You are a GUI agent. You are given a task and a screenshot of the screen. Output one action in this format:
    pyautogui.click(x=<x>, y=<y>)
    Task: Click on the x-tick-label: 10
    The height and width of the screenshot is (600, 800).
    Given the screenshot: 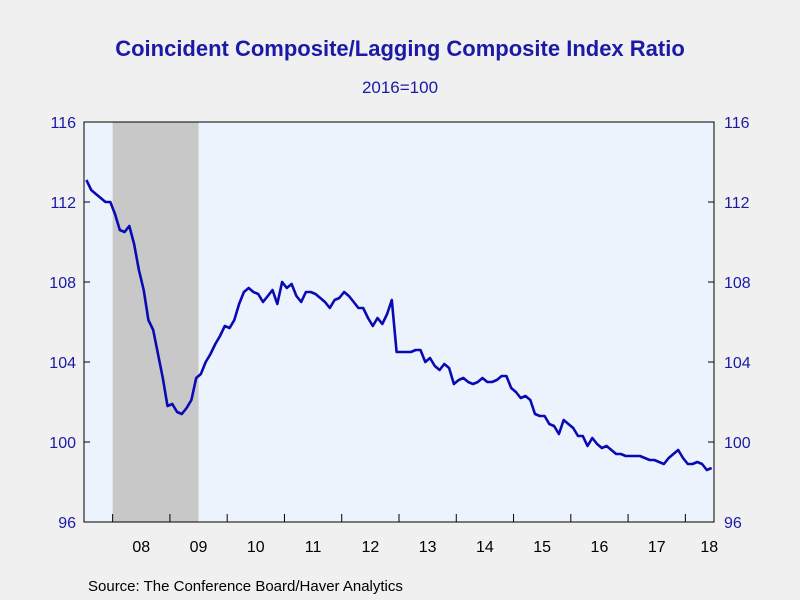 What is the action you would take?
    pyautogui.click(x=256, y=547)
    